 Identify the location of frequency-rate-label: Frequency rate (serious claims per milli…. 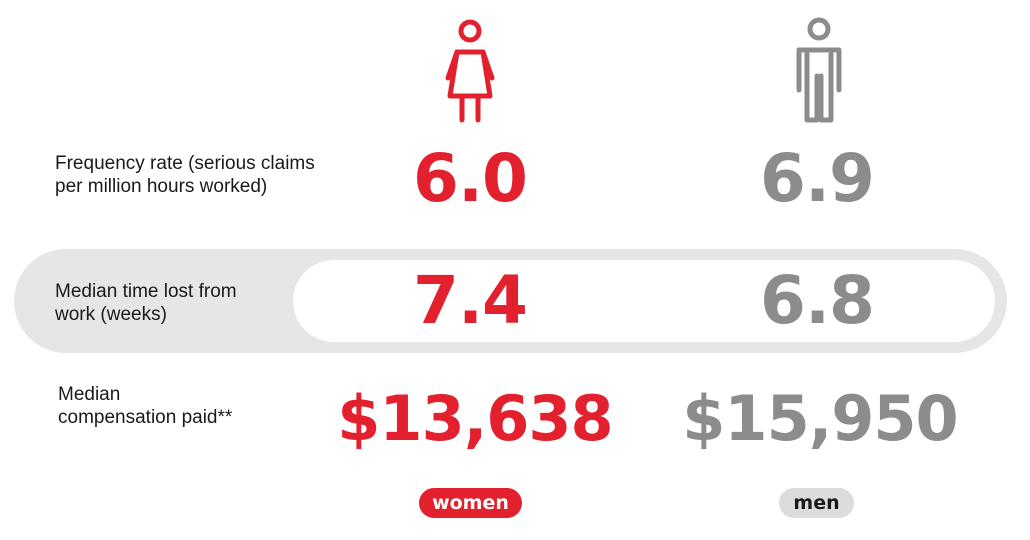
(185, 175).